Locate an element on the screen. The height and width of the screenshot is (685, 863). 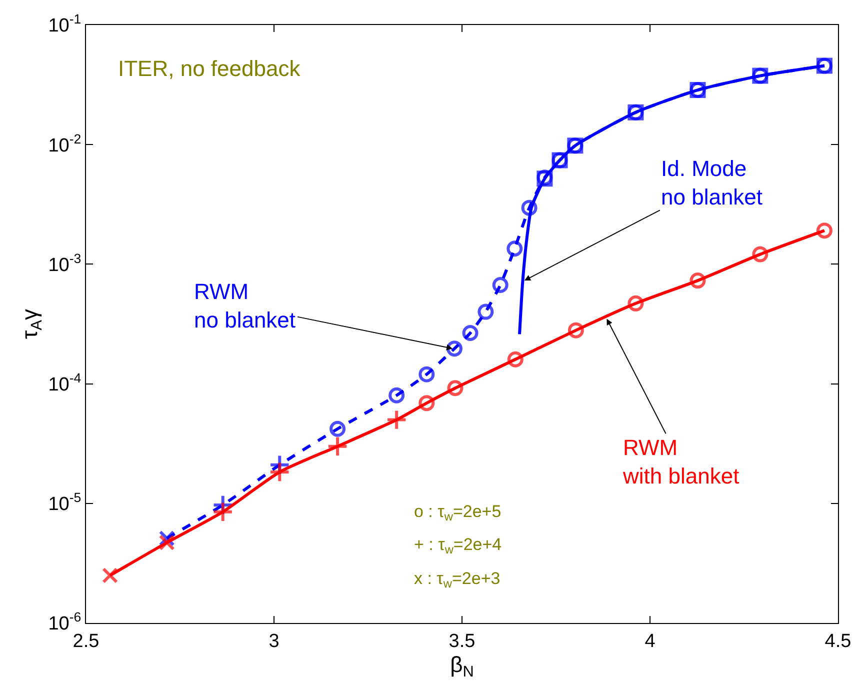
annotation: Id. Mode no blanket is located at coordinates (712, 183).